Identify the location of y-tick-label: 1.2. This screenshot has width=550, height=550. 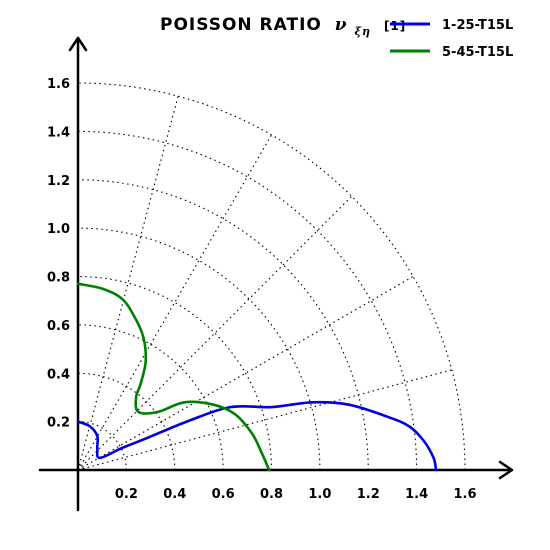
(58, 181).